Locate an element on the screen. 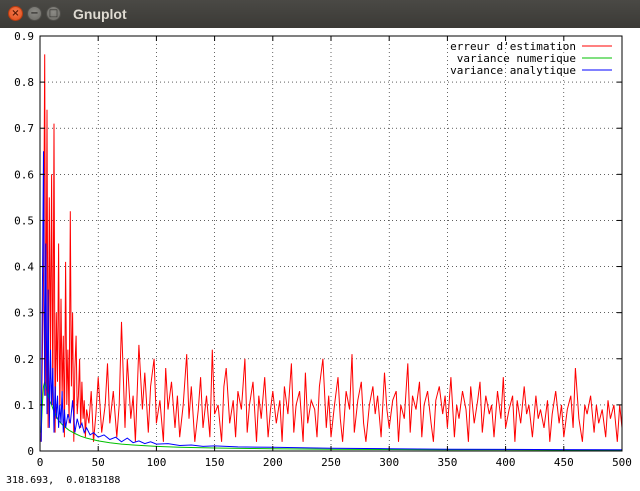 The height and width of the screenshot is (491, 640). legend-label: variance numerique is located at coordinates (516, 58).